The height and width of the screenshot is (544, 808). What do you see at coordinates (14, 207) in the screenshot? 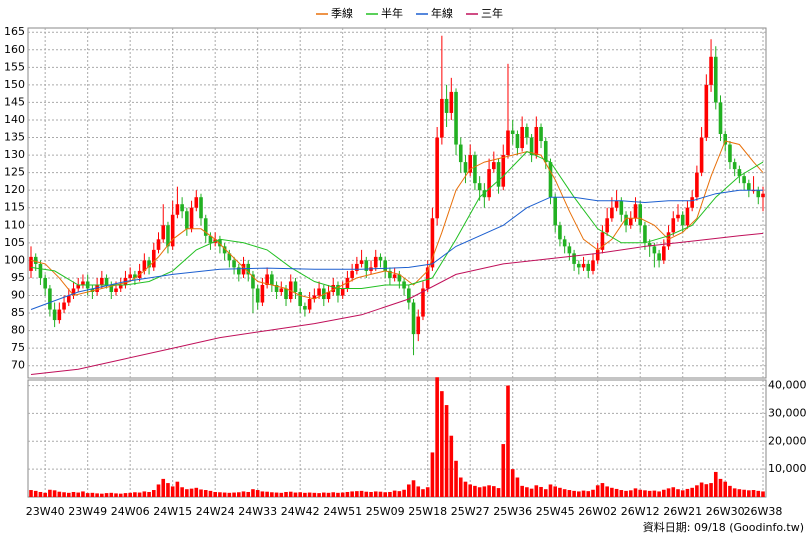
I see `y-tick-label: 115` at bounding box center [14, 207].